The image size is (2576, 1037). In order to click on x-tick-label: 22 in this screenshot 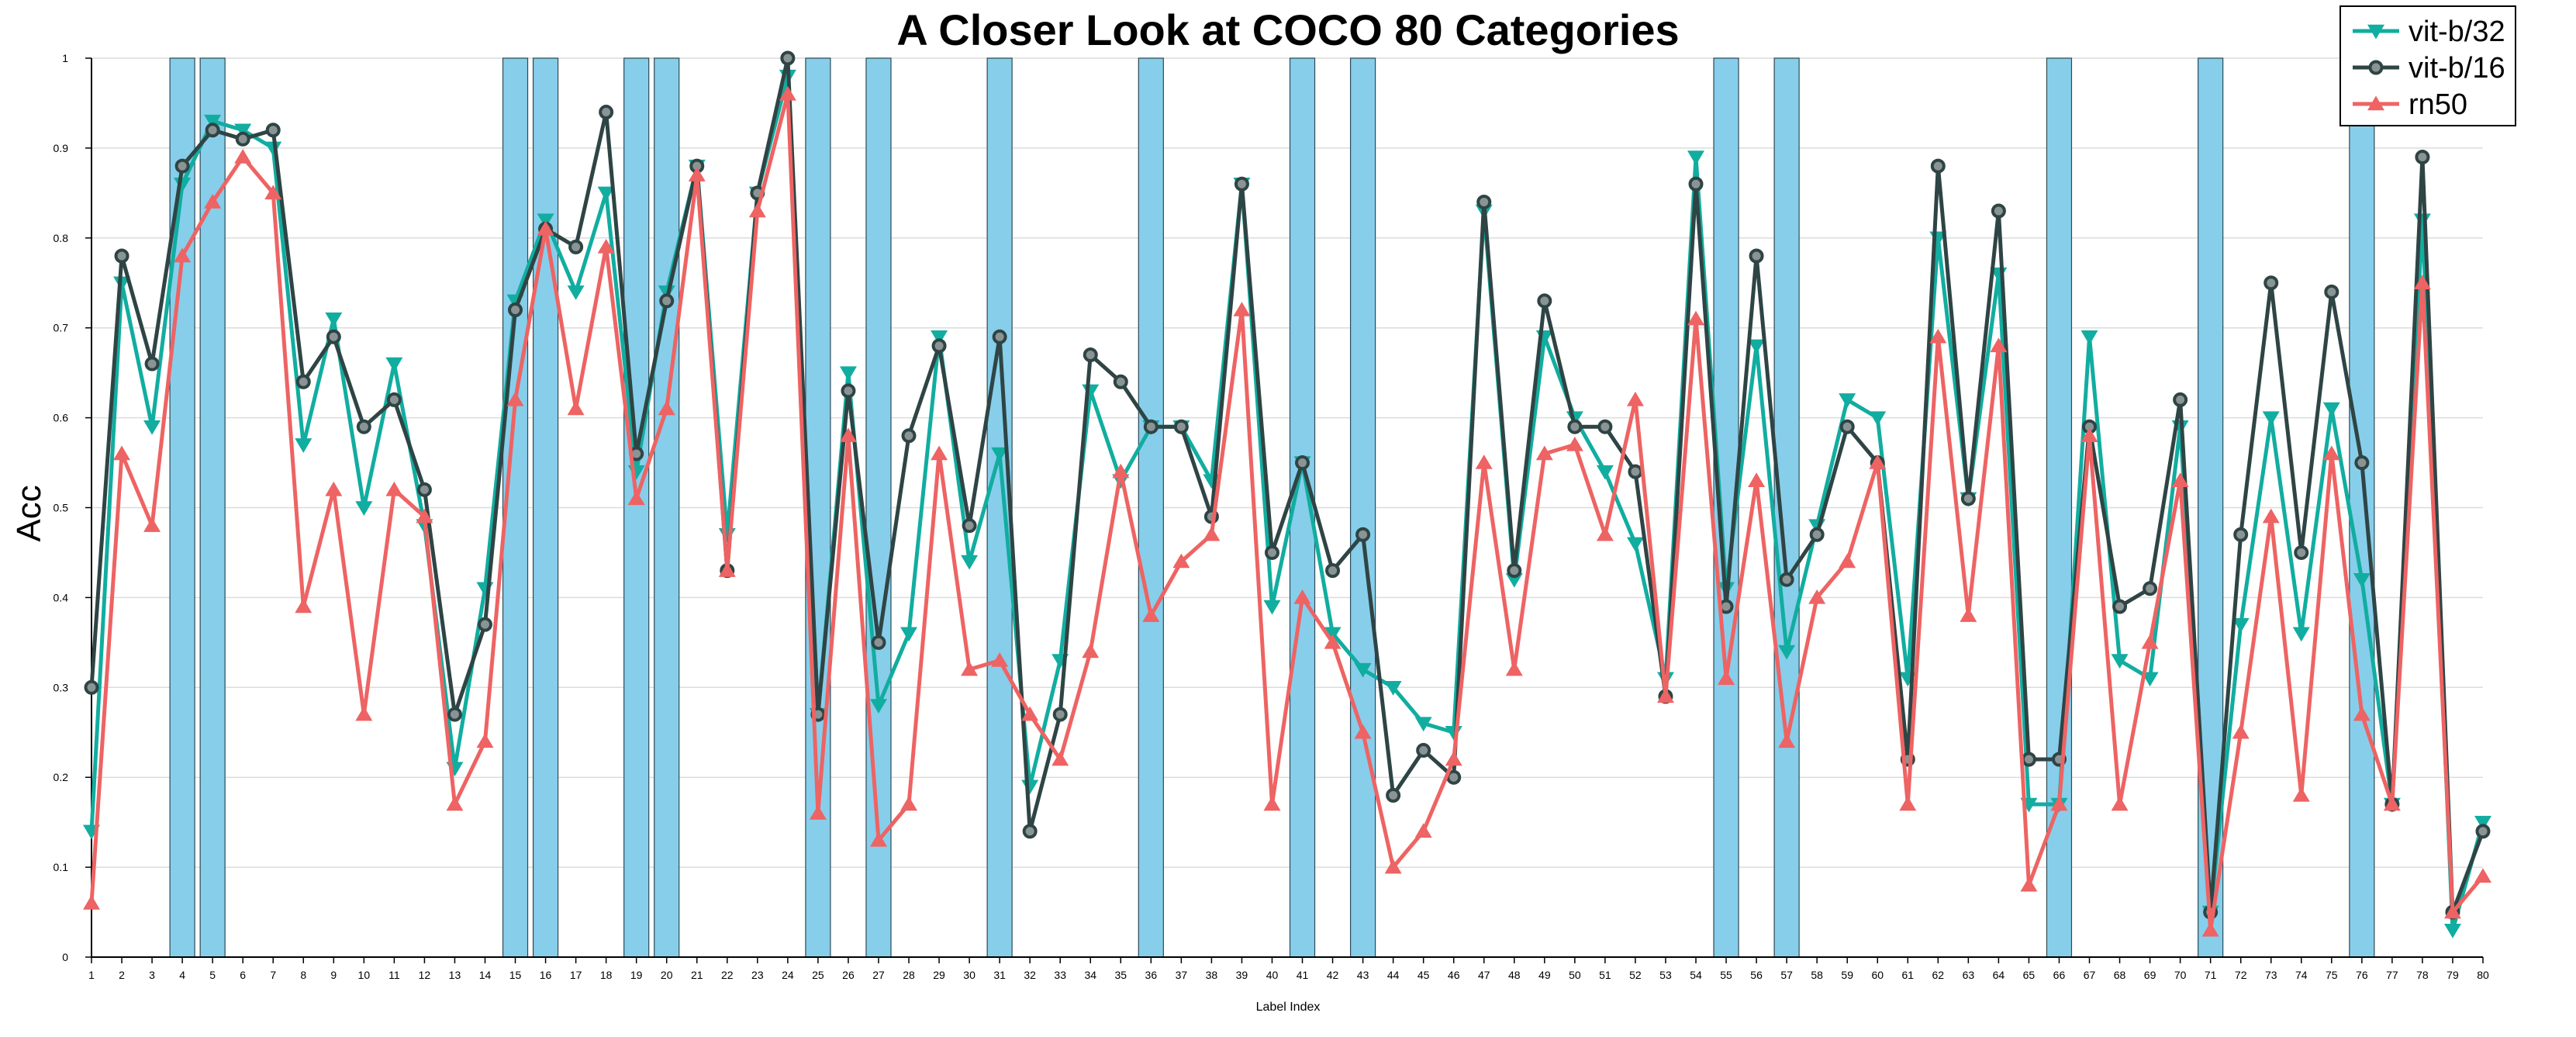, I will do `click(728, 975)`.